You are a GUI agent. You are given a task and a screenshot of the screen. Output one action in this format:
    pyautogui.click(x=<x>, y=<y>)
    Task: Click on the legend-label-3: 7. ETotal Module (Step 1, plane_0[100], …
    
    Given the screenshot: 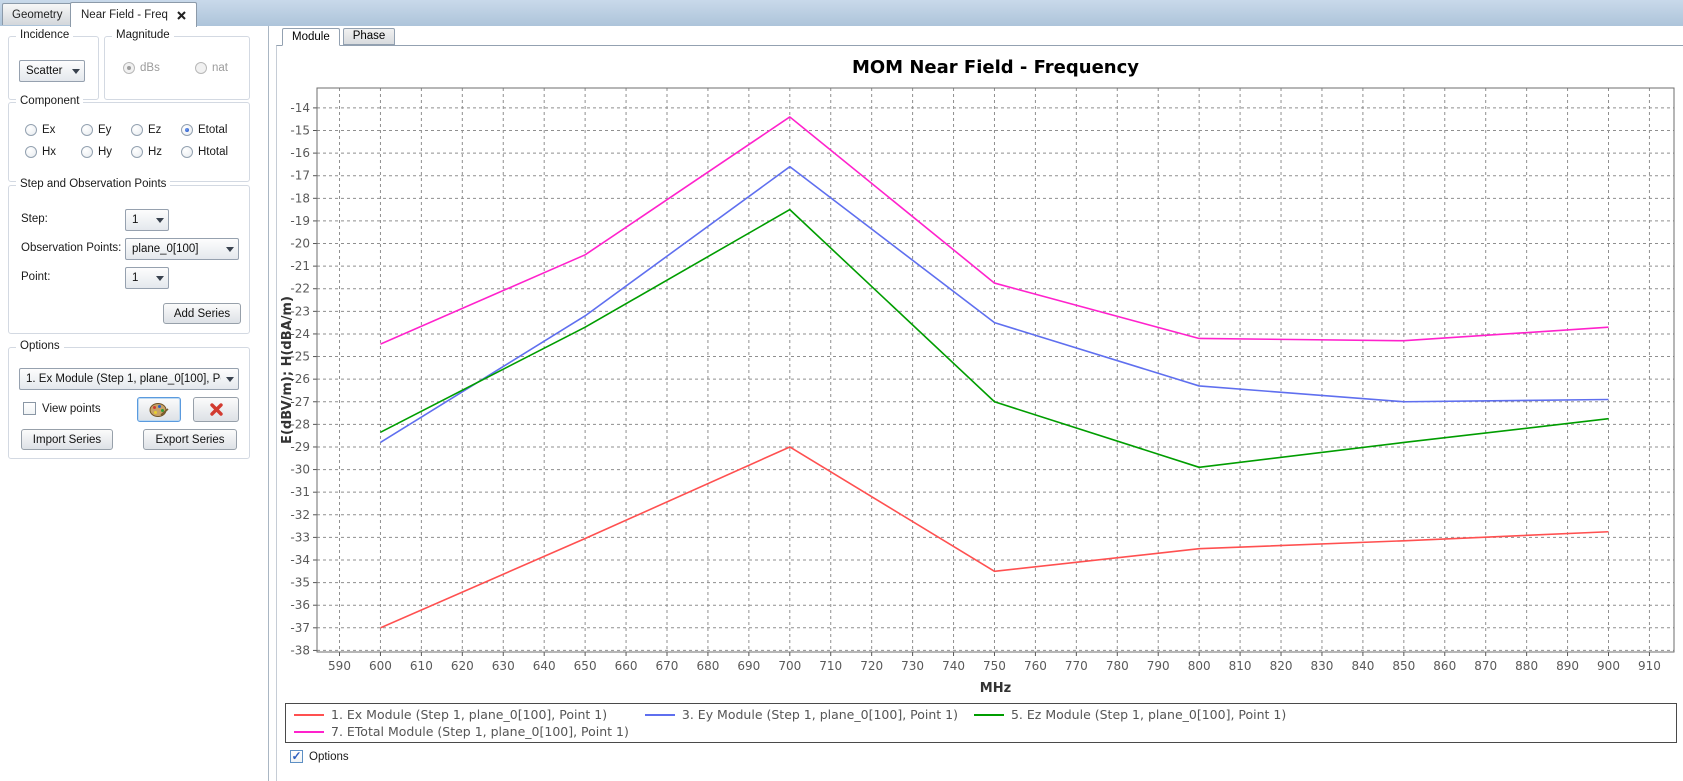 What is the action you would take?
    pyautogui.click(x=480, y=731)
    